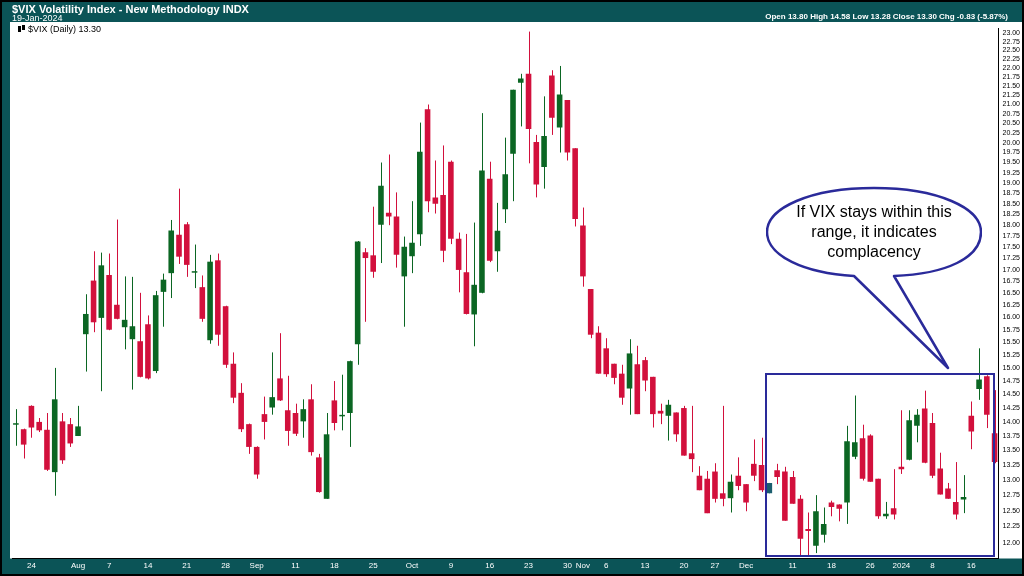 The image size is (1024, 576). What do you see at coordinates (901, 566) in the screenshot?
I see `x-tick-label: 2024` at bounding box center [901, 566].